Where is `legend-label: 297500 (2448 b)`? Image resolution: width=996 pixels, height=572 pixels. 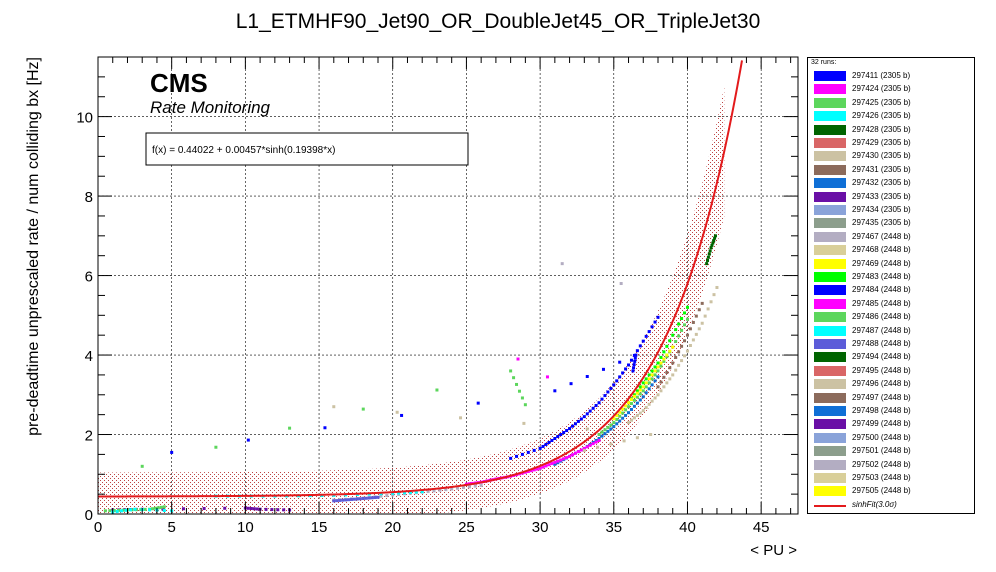
legend-label: 297500 (2448 b) is located at coordinates (881, 437).